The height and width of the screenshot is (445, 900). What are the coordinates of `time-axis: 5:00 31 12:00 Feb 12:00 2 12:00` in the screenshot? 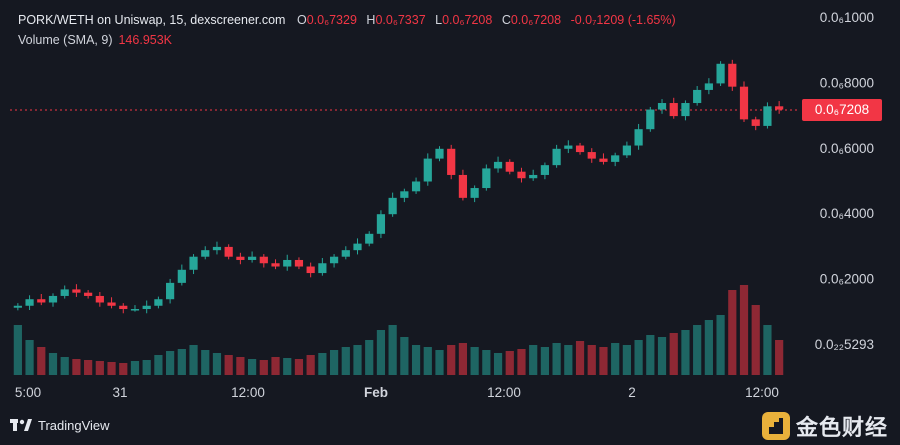 It's located at (397, 392).